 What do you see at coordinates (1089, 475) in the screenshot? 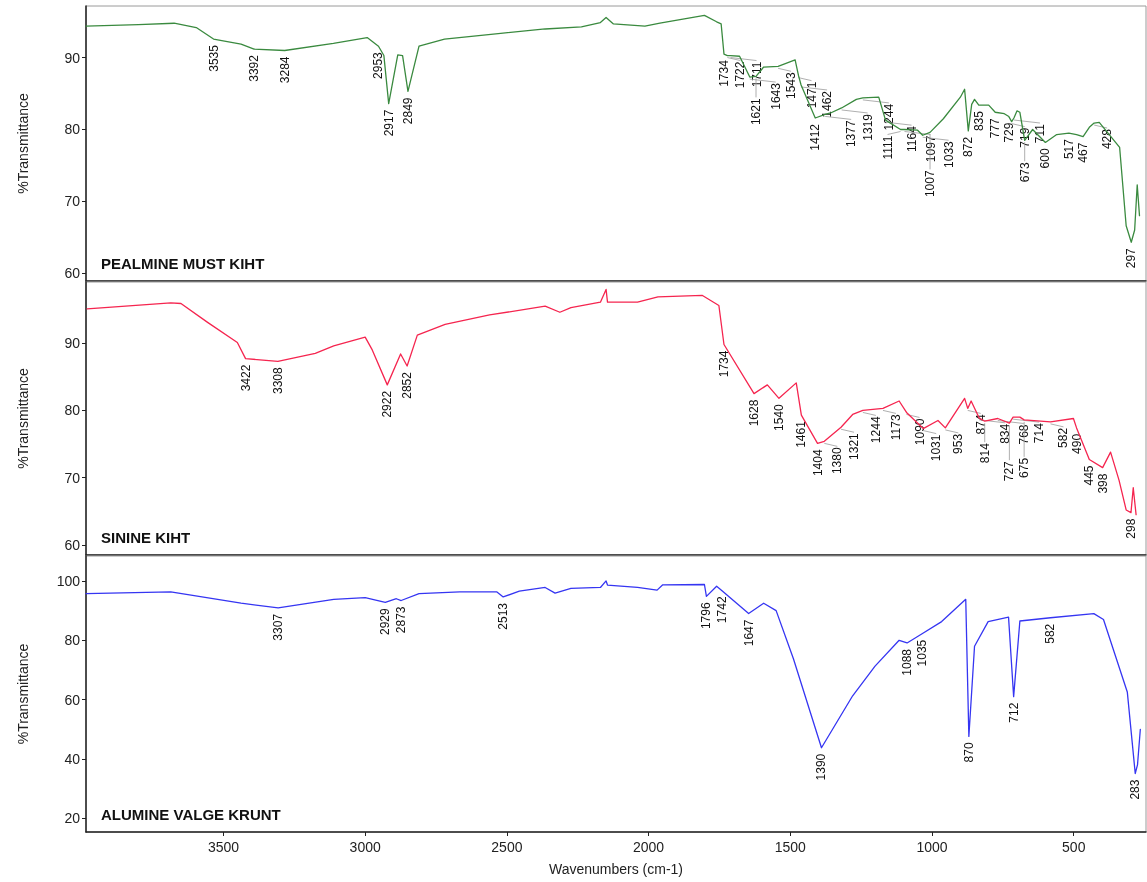
I see `annotation: 445` at bounding box center [1089, 475].